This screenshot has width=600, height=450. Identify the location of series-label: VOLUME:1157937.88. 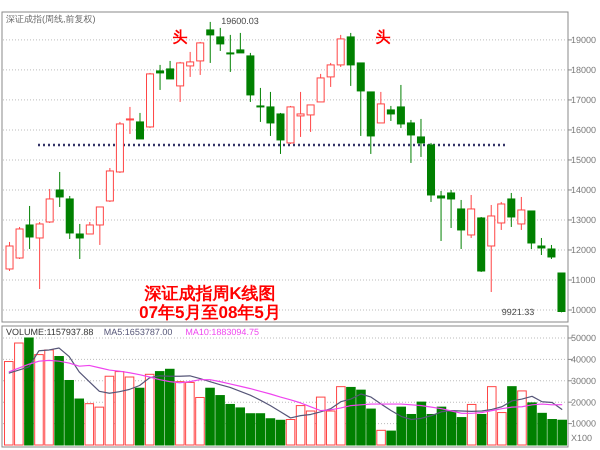
(50, 332).